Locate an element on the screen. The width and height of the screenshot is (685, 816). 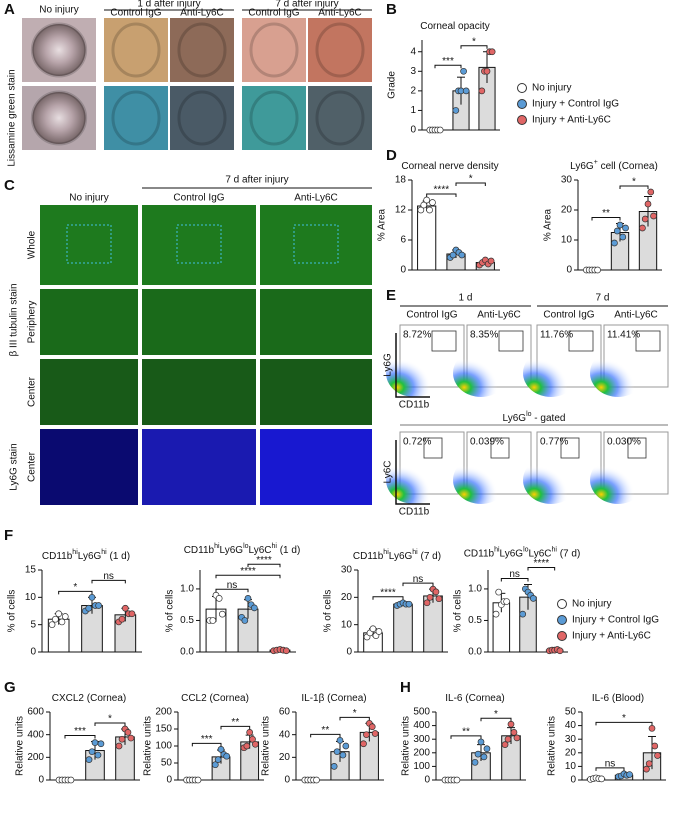
y-tick-label: 100 is located at coordinates (163, 746).